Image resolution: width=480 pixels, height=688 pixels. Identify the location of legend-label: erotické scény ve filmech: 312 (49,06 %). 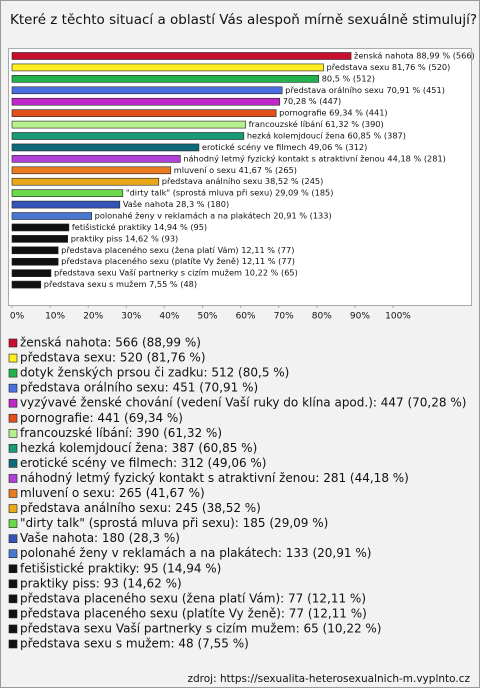
(143, 463).